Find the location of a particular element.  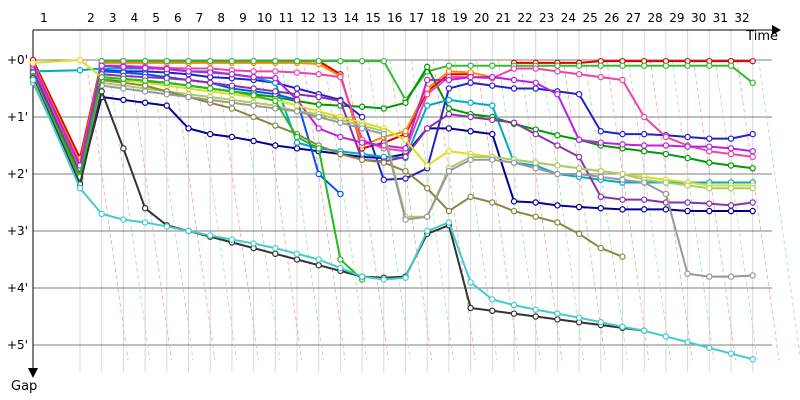

x-tick-label: 17 is located at coordinates (416, 18).